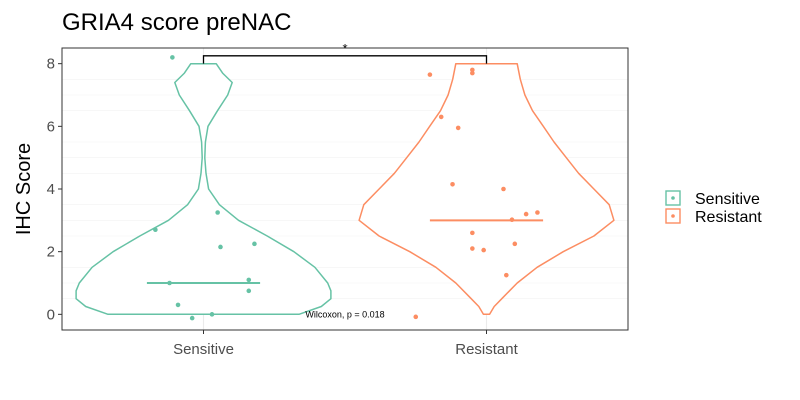 Image resolution: width=800 pixels, height=400 pixels. What do you see at coordinates (203, 349) in the screenshot?
I see `x-tick-label: Sensitive` at bounding box center [203, 349].